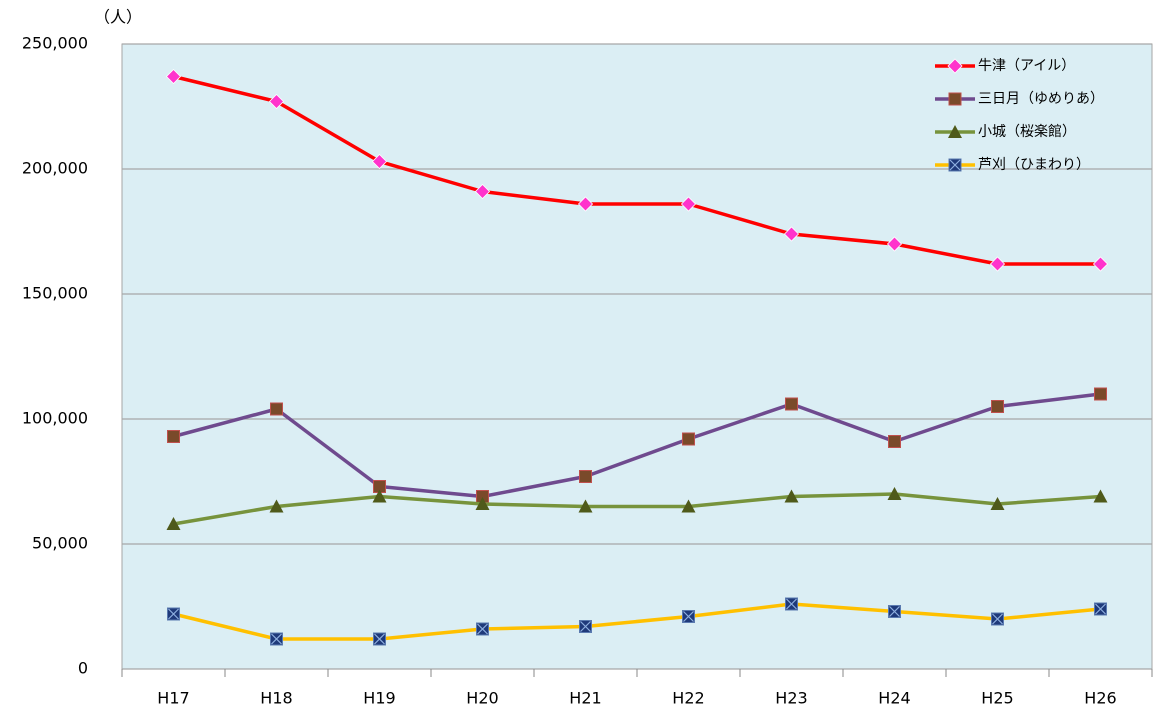 The width and height of the screenshot is (1165, 713). Describe the element at coordinates (55, 418) in the screenshot. I see `y-tick-label: 100,000` at that location.